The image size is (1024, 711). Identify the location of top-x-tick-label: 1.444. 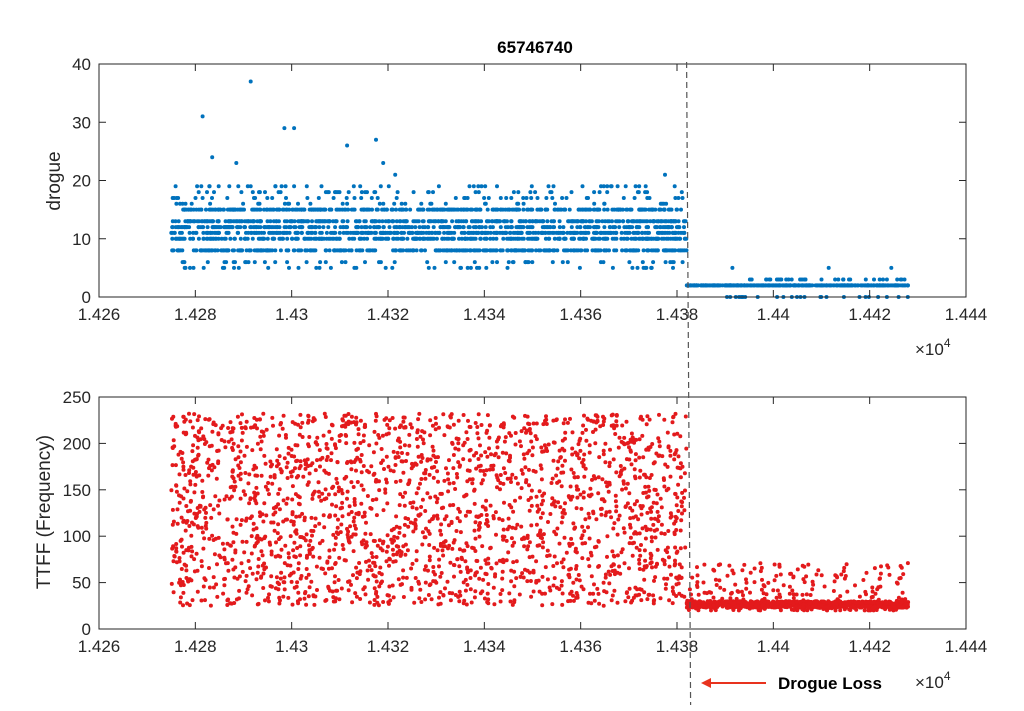
(966, 314).